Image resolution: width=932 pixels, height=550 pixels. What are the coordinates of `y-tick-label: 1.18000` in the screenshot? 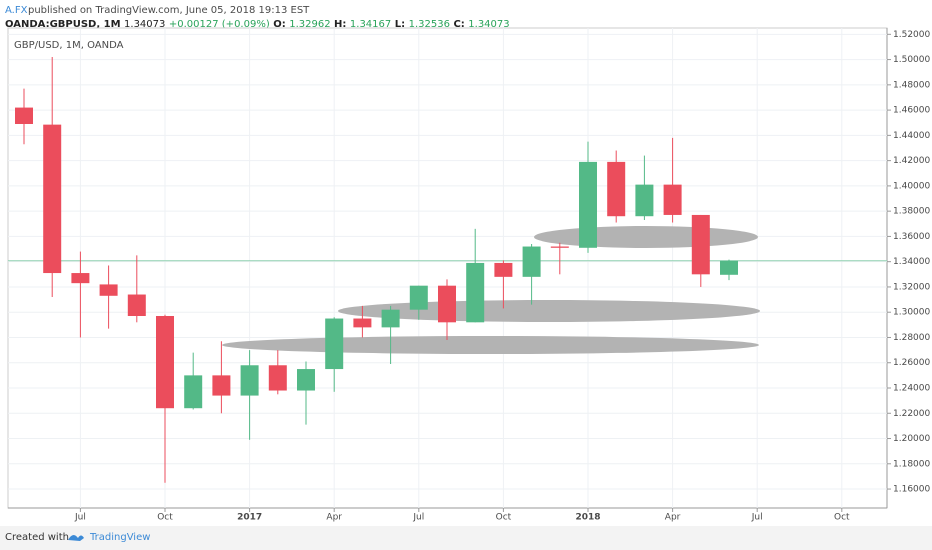 It's located at (911, 464).